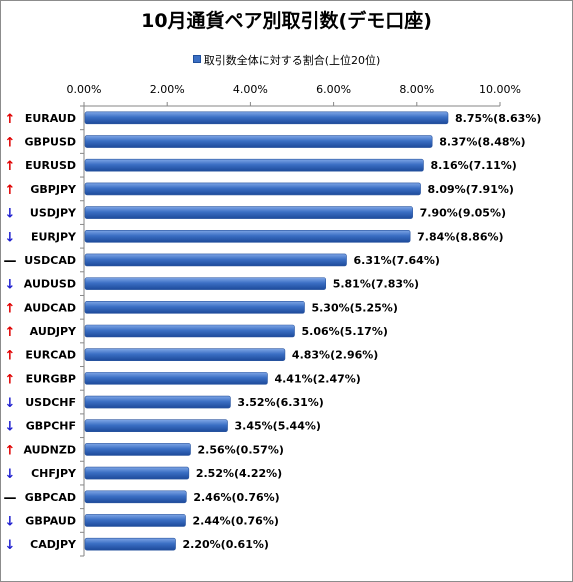 The width and height of the screenshot is (573, 582). Describe the element at coordinates (54, 236) in the screenshot. I see `category-label: EURJPY` at that location.